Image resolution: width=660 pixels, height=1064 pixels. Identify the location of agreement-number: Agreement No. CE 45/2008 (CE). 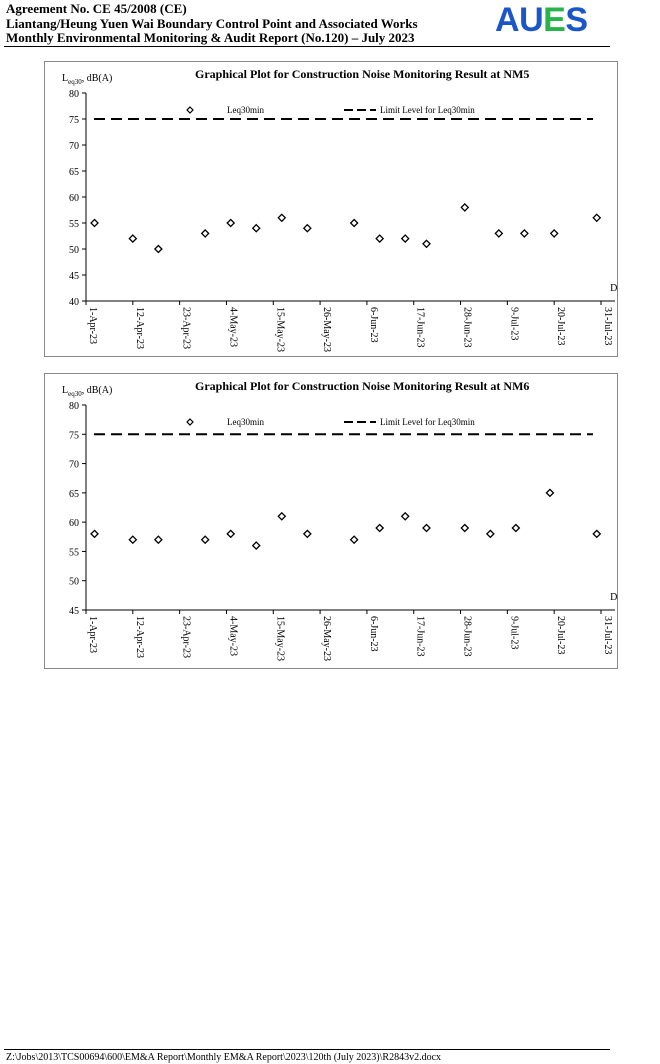
(96, 8).